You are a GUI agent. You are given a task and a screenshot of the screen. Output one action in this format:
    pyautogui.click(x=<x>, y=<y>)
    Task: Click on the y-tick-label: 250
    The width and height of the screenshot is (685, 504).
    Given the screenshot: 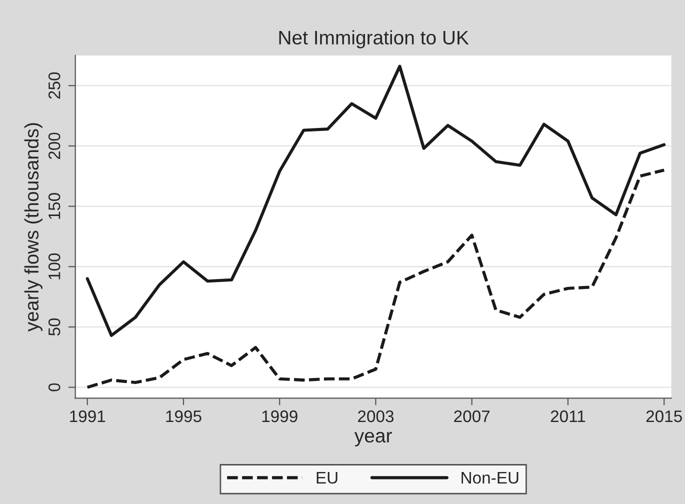 What is the action you would take?
    pyautogui.click(x=54, y=85)
    